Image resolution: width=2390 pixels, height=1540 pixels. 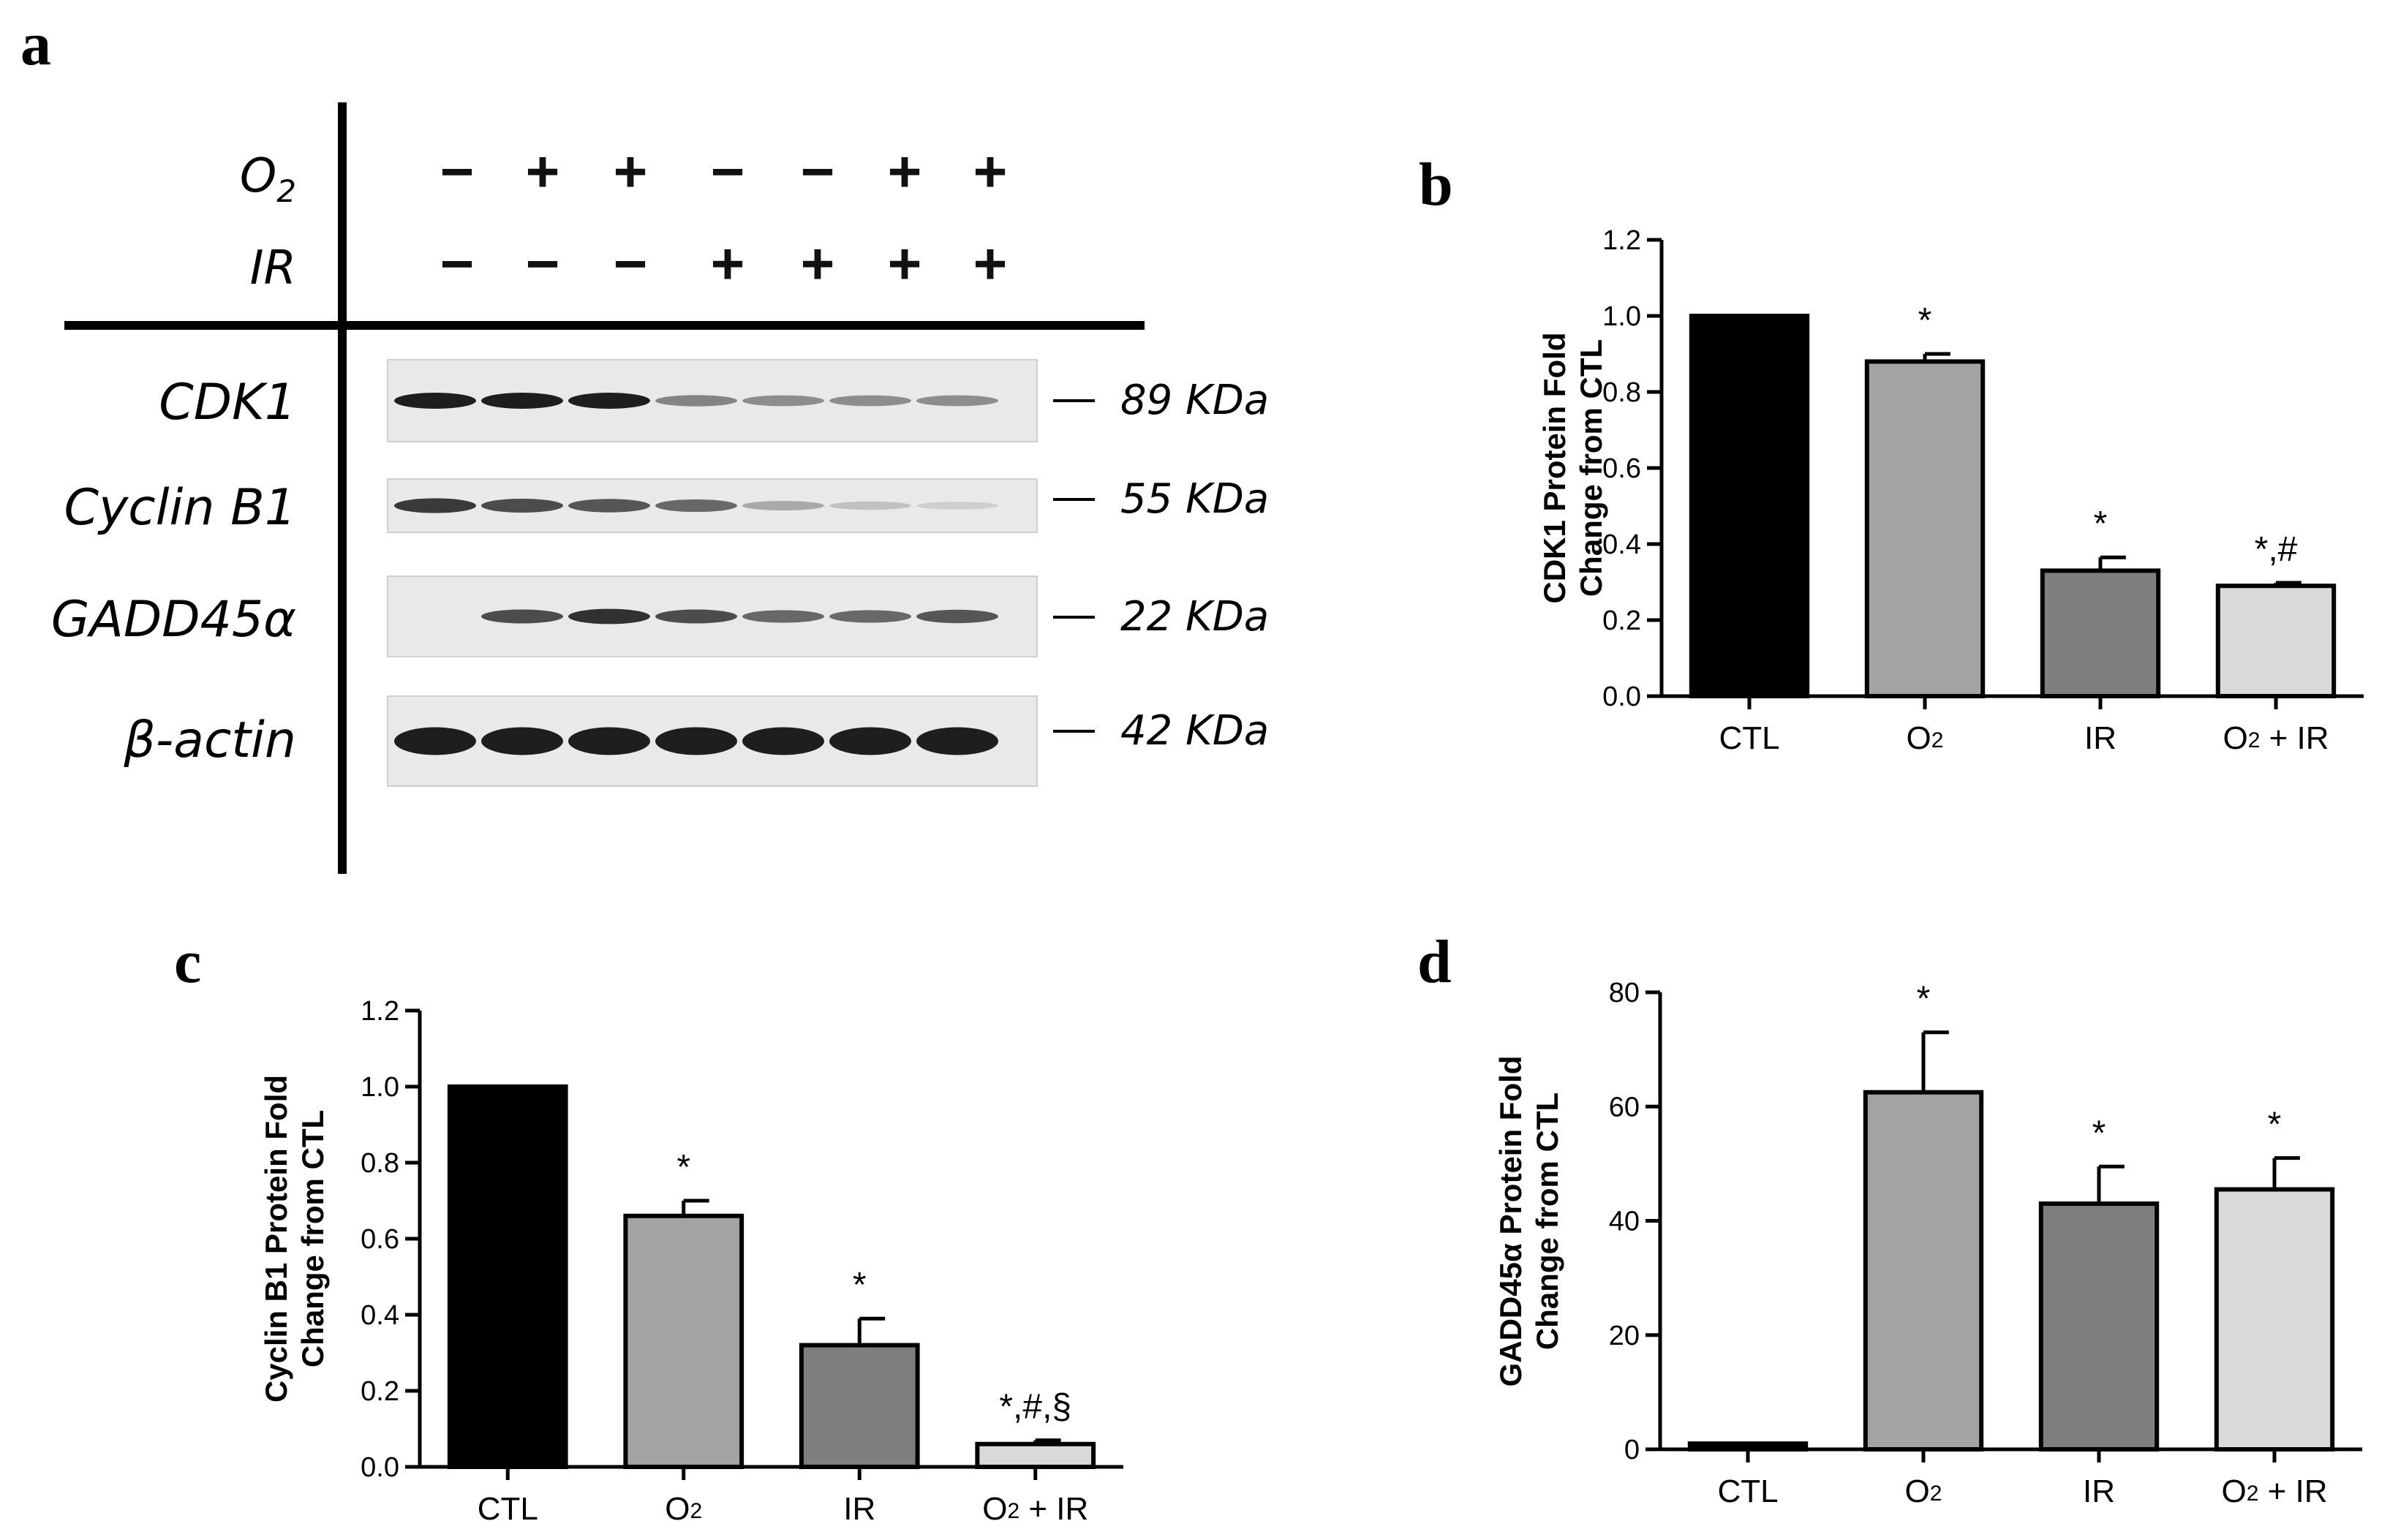 What do you see at coordinates (1621, 240) in the screenshot?
I see `y-tick-label: 1.2` at bounding box center [1621, 240].